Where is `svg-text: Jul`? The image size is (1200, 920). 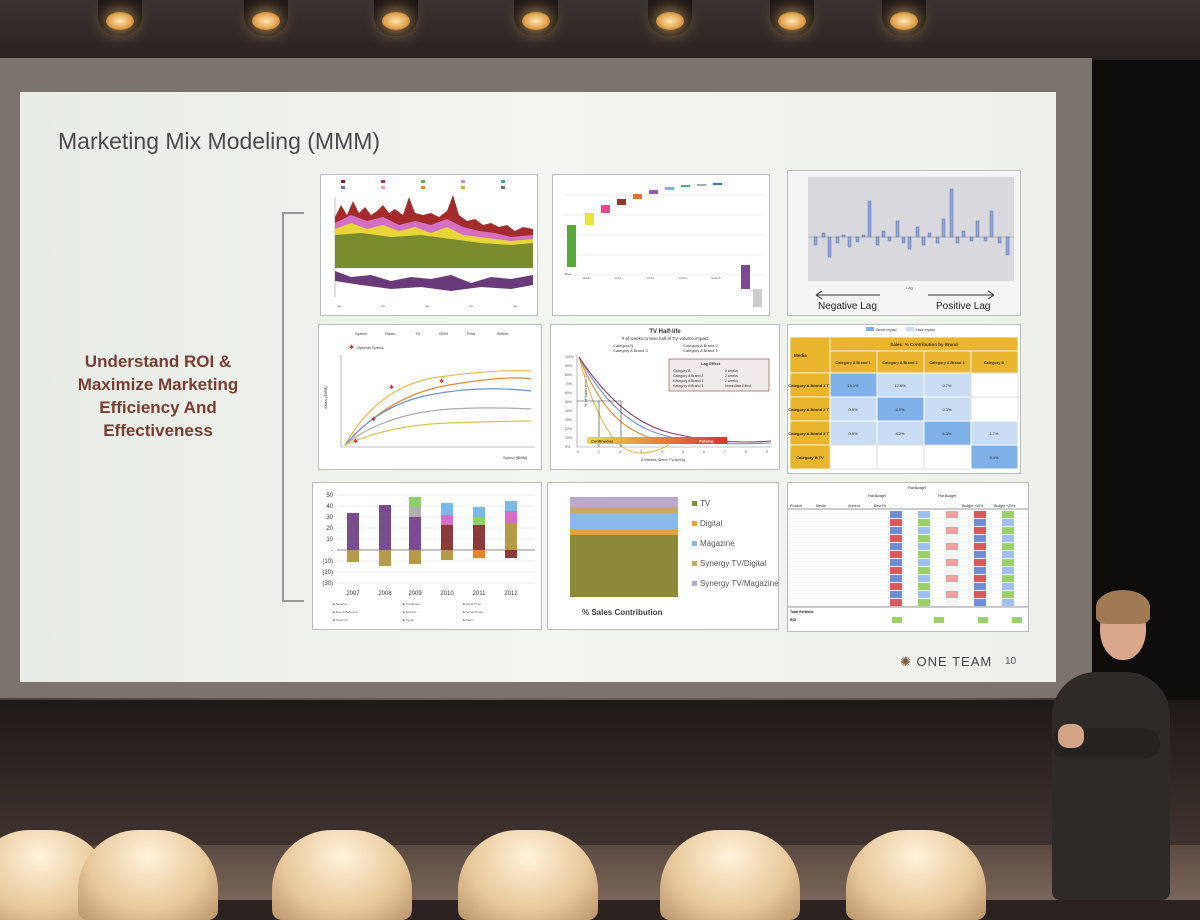 svg-text: Jul is located at coordinates (471, 306).